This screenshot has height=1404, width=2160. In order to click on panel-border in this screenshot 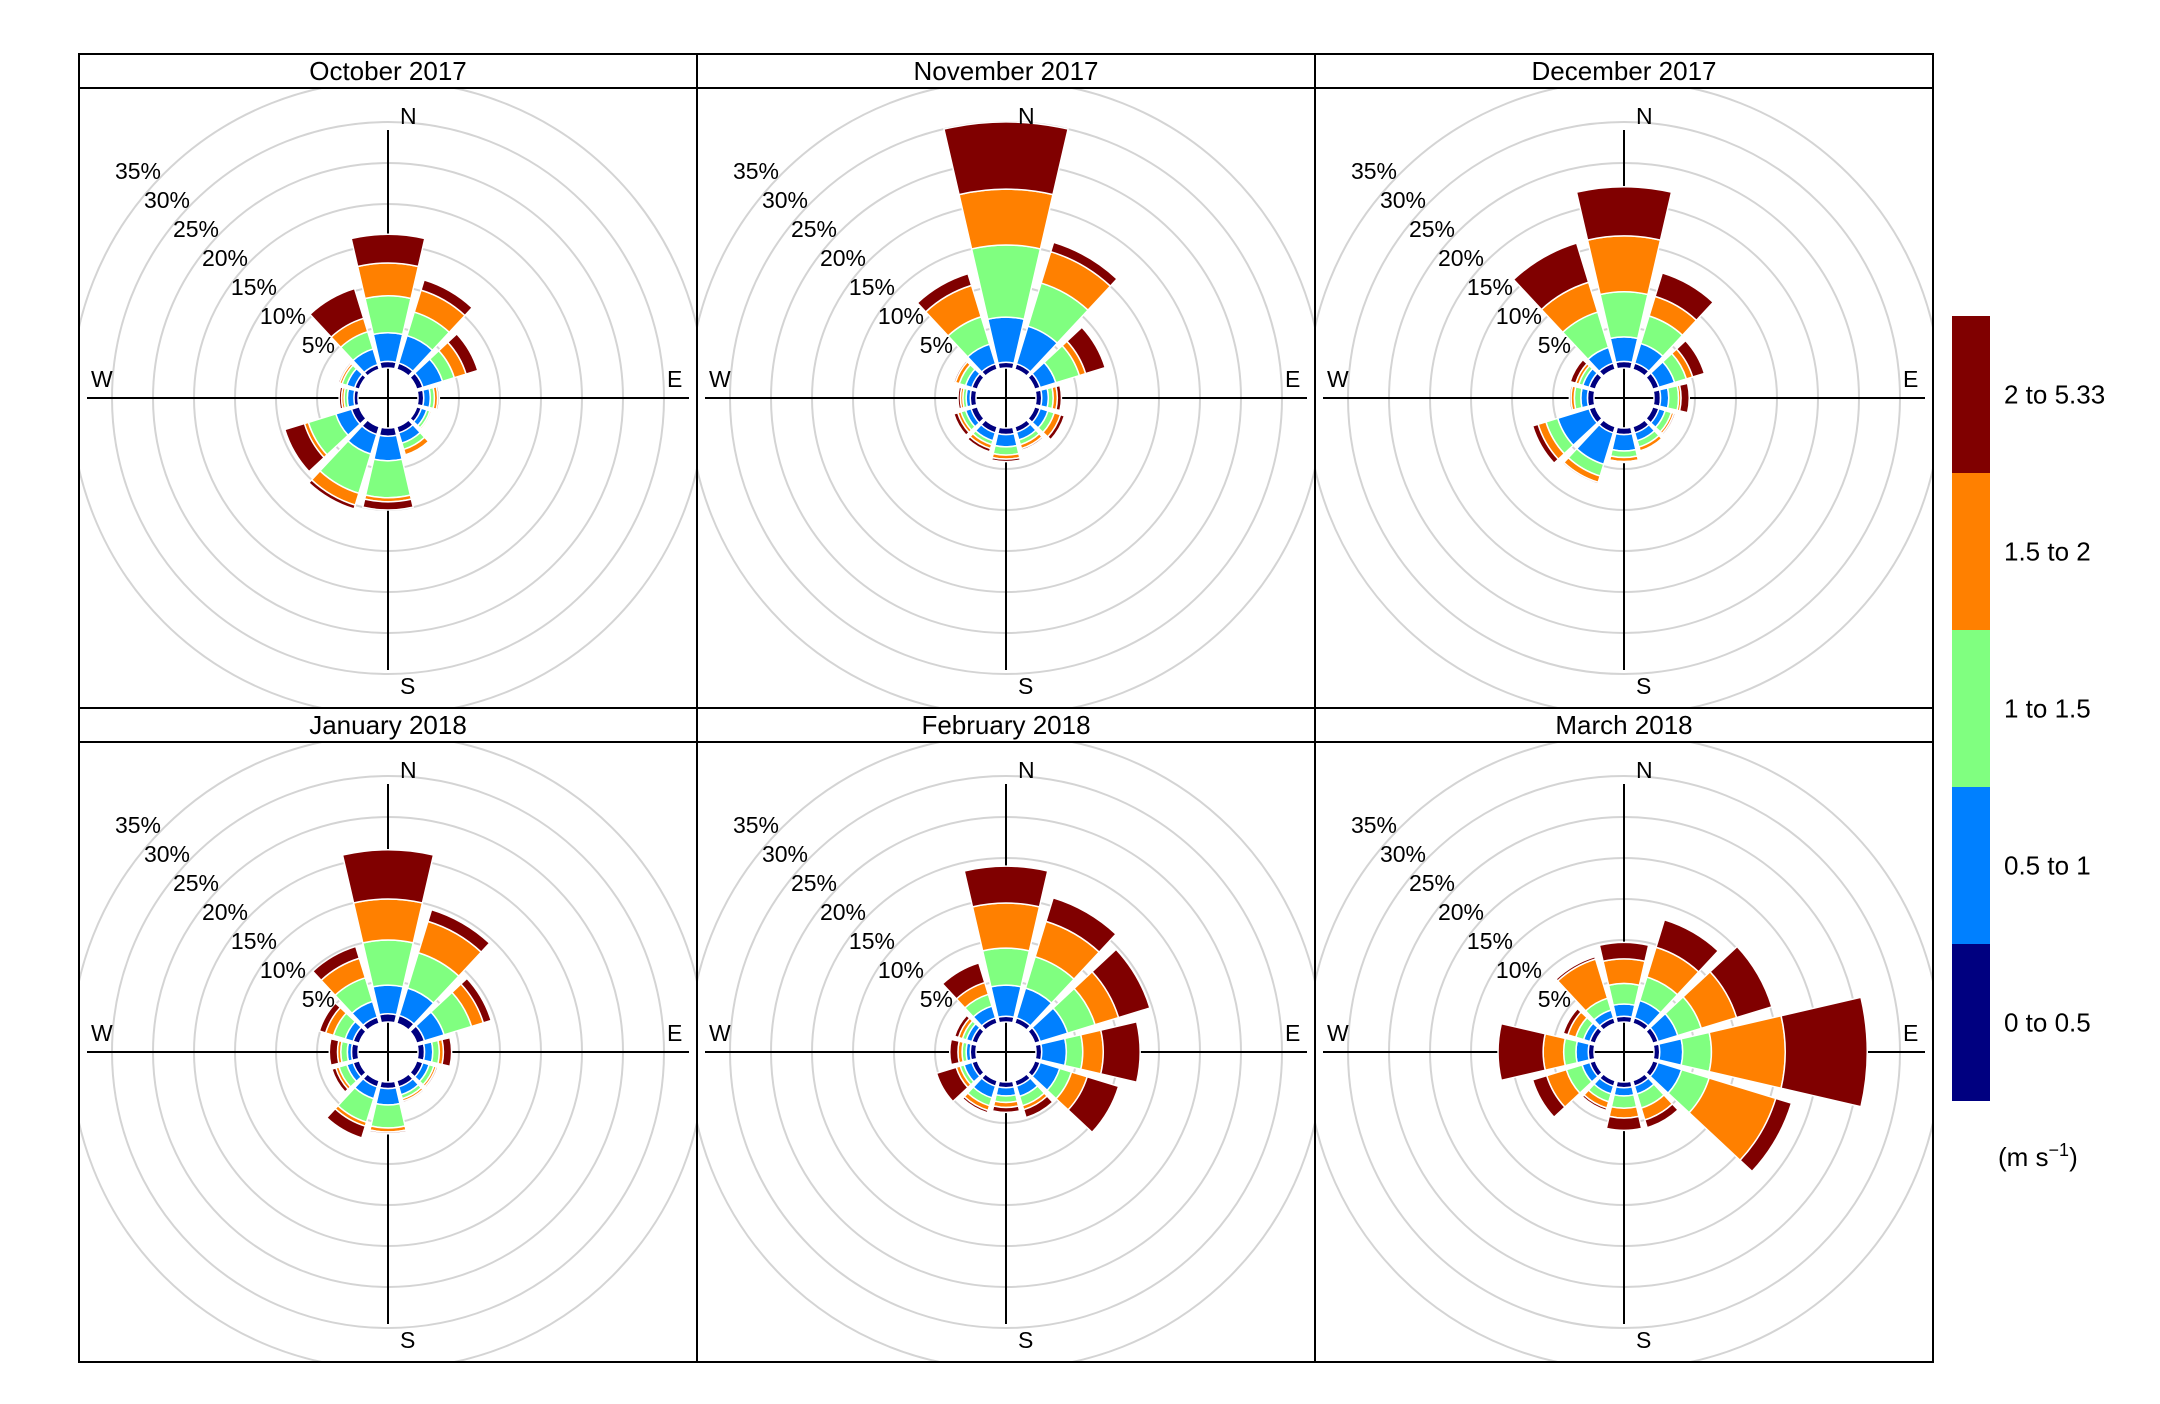, I will do `click(1624, 1035)`.